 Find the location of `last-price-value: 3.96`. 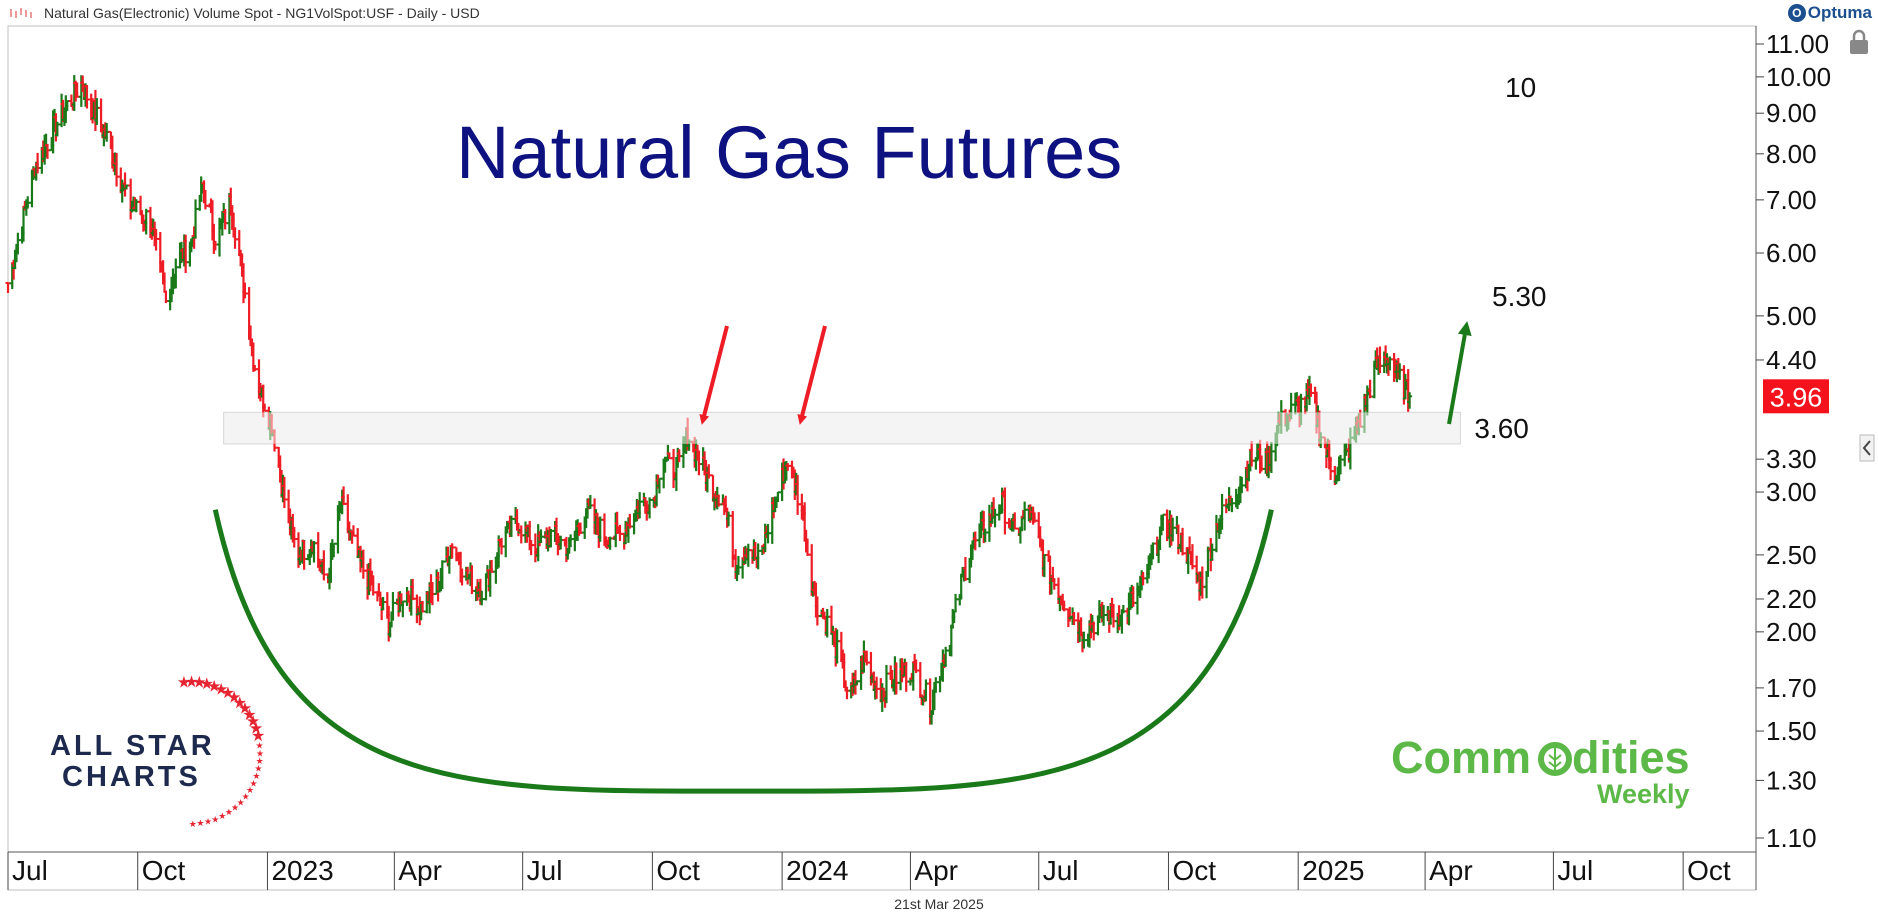

last-price-value: 3.96 is located at coordinates (1796, 397).